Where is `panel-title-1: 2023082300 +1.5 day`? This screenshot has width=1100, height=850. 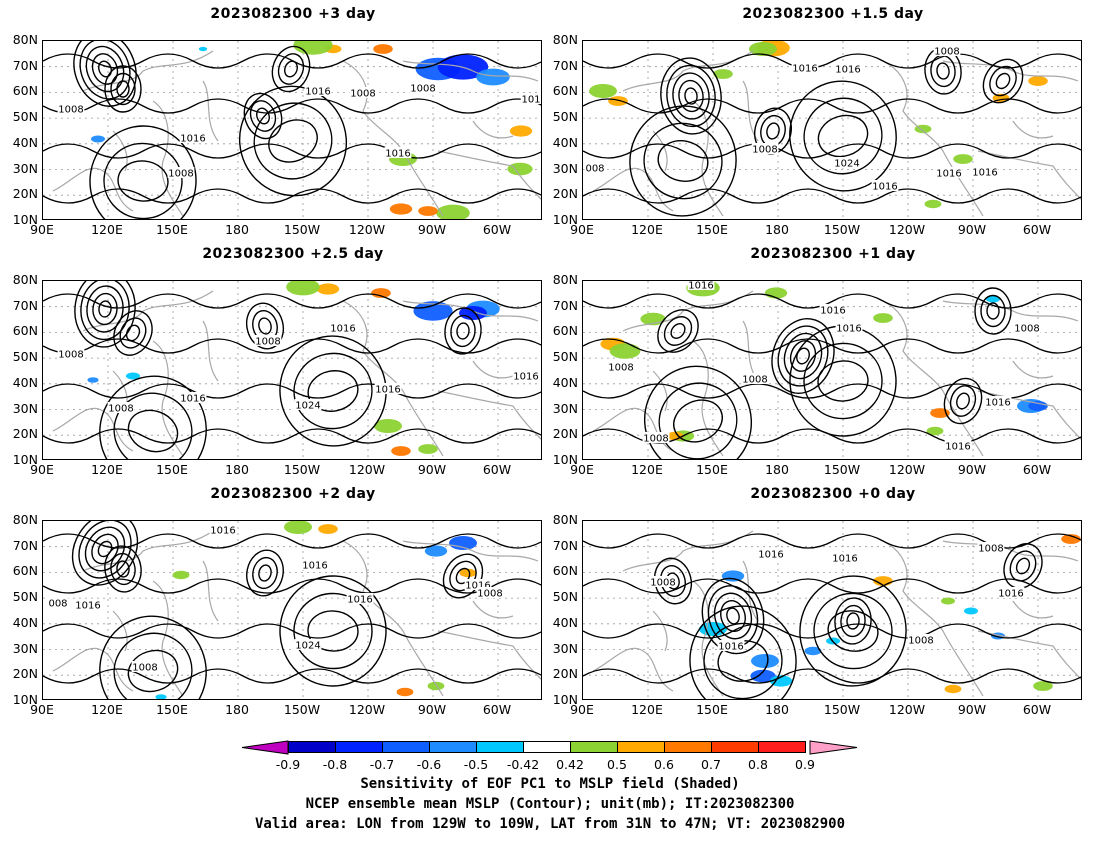
panel-title-1: 2023082300 +1.5 day is located at coordinates (833, 14).